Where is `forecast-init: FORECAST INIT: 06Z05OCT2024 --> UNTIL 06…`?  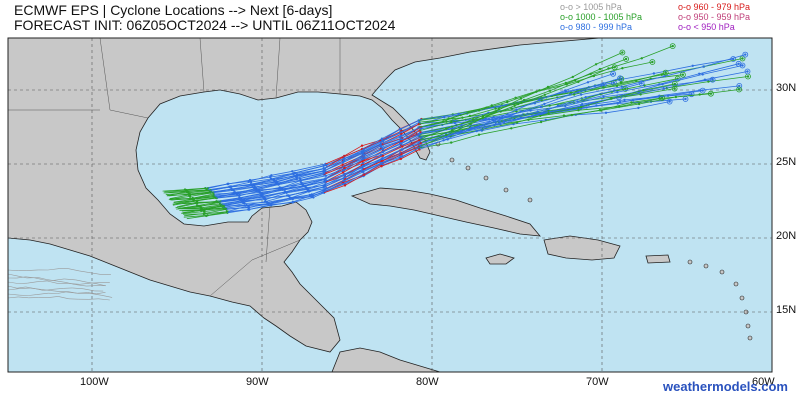
forecast-init: FORECAST INIT: 06Z05OCT2024 --> UNTIL 06… is located at coordinates (205, 25).